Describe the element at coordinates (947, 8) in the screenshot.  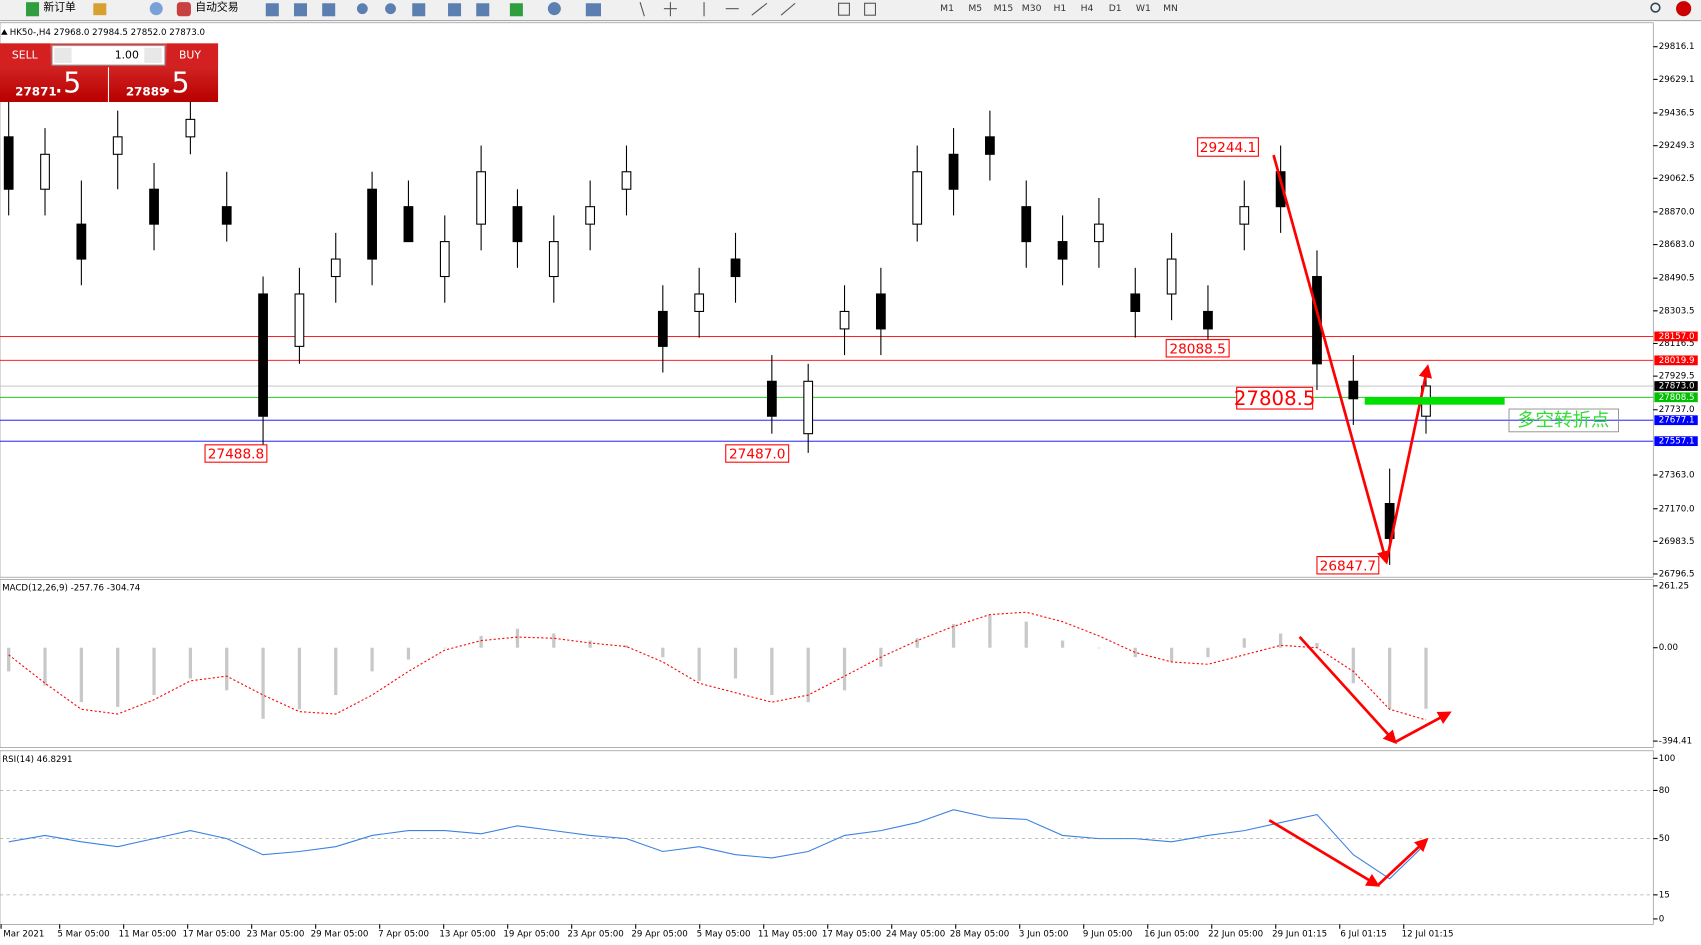
I see `timeframe-button: M1` at that location.